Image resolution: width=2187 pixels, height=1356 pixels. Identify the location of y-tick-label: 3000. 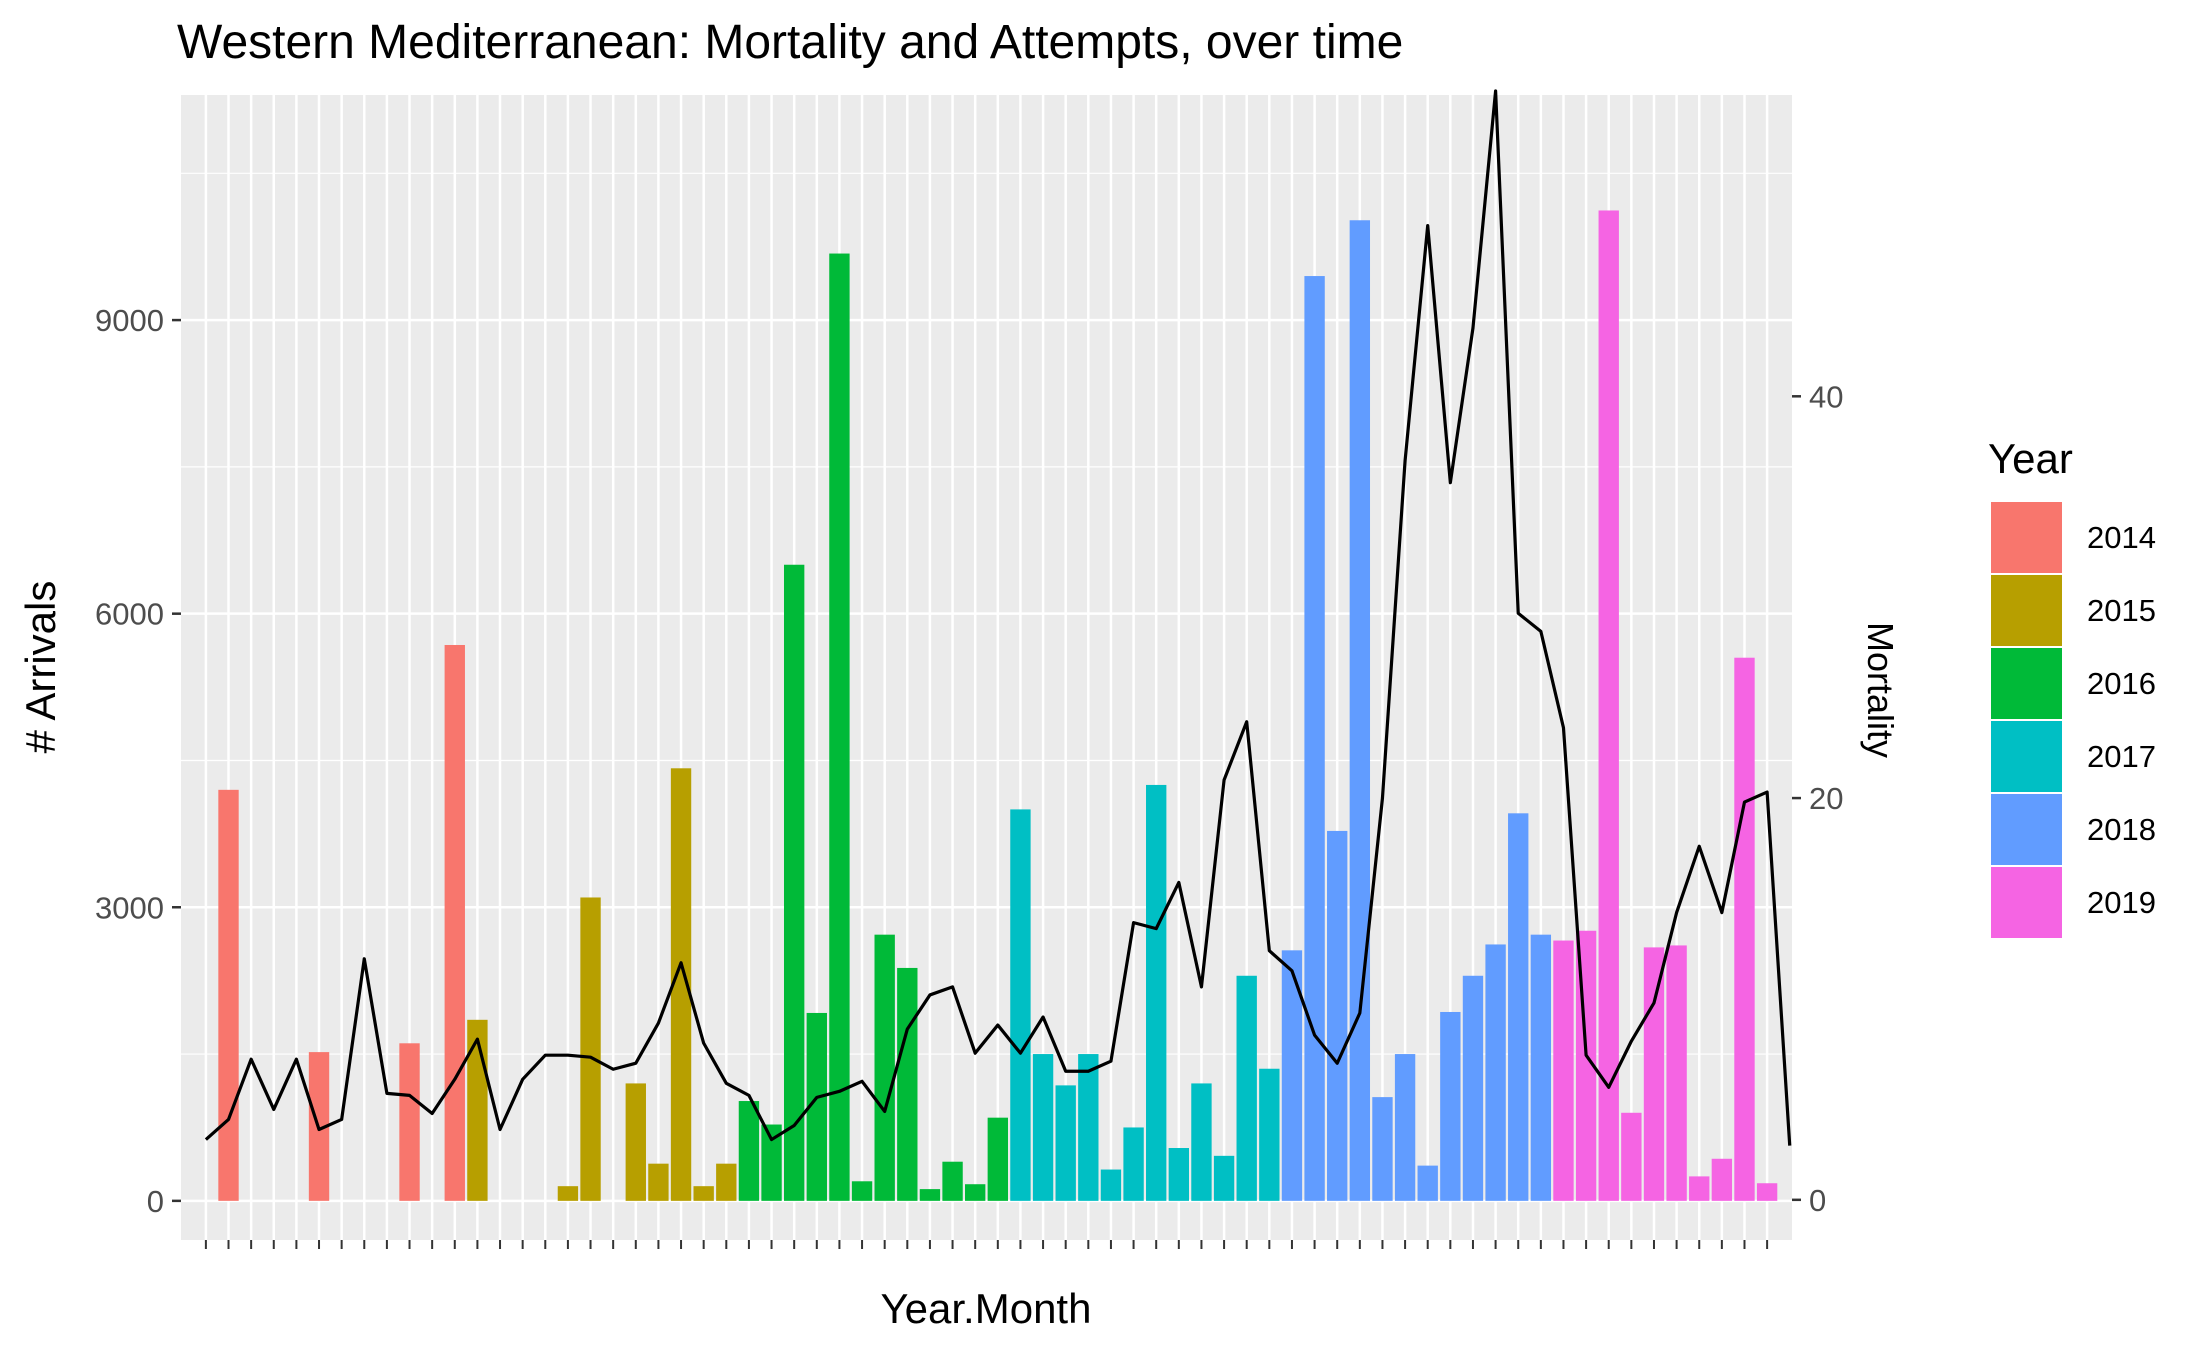
(129, 907).